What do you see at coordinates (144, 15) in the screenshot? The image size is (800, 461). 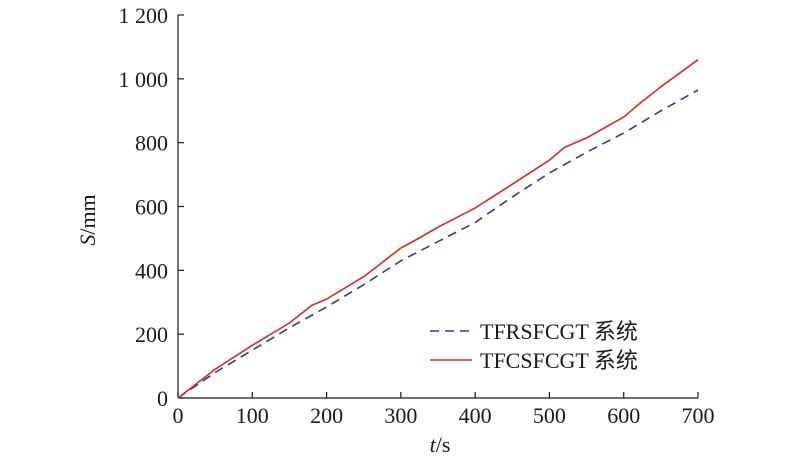 I see `y-tick-label: 1 200` at bounding box center [144, 15].